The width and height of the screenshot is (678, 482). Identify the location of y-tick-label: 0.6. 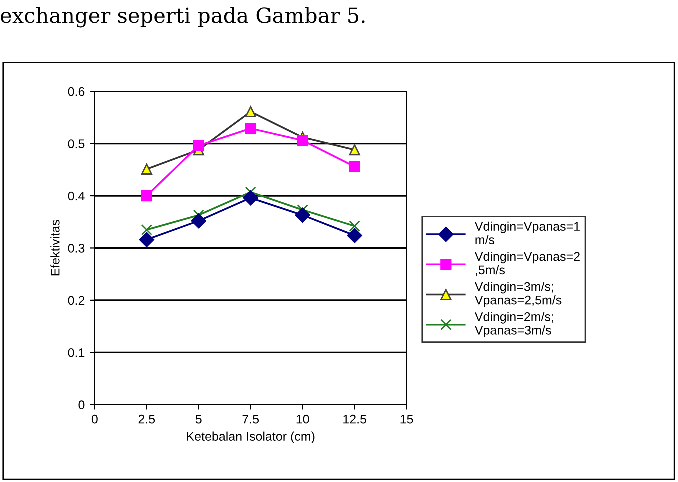
(76, 91).